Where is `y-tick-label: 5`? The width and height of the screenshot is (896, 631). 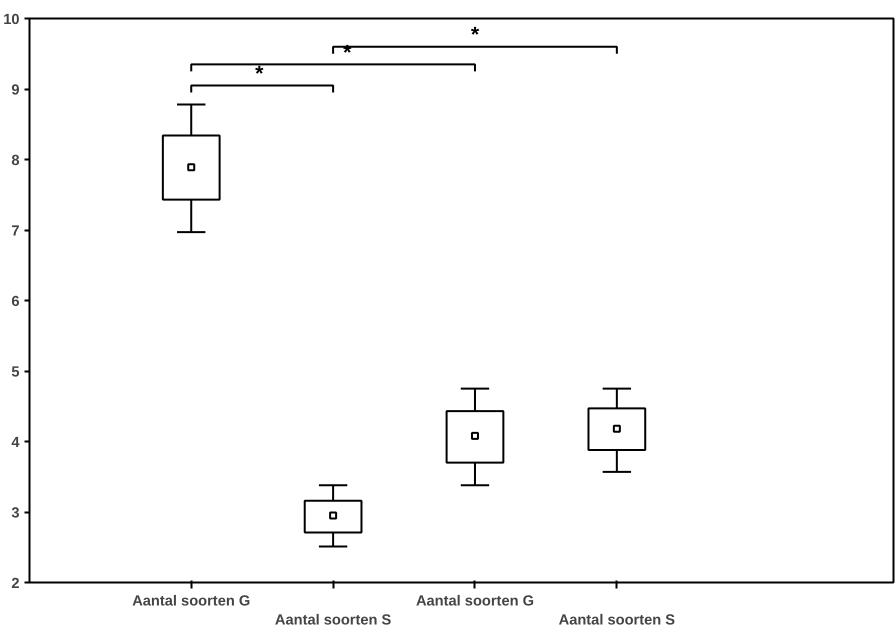 y-tick-label: 5 is located at coordinates (15, 372).